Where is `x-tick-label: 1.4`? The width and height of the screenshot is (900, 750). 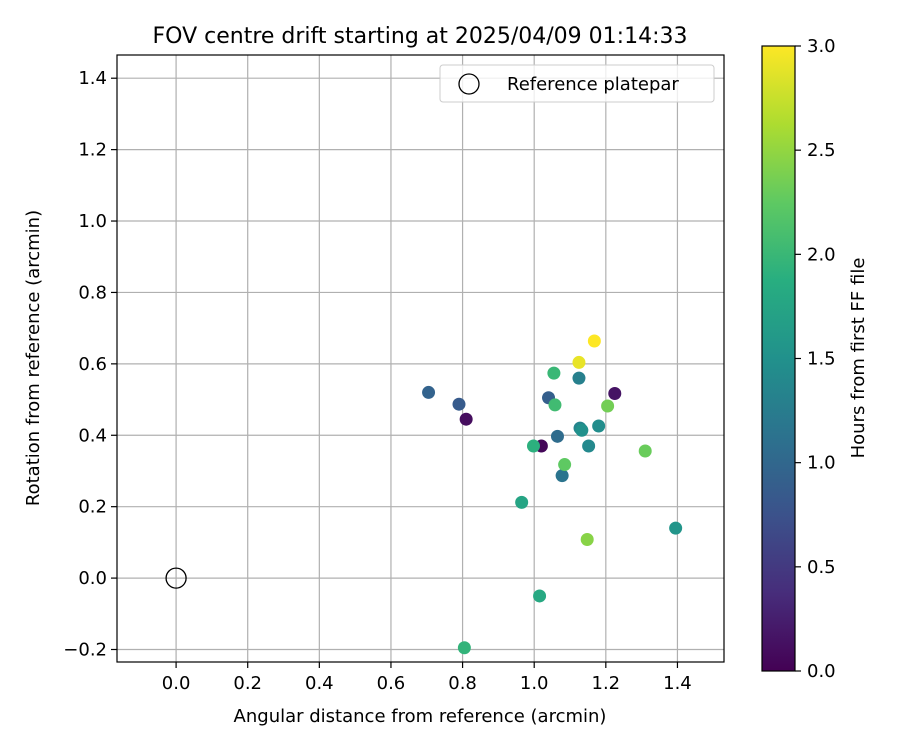 x-tick-label: 1.4 is located at coordinates (677, 683).